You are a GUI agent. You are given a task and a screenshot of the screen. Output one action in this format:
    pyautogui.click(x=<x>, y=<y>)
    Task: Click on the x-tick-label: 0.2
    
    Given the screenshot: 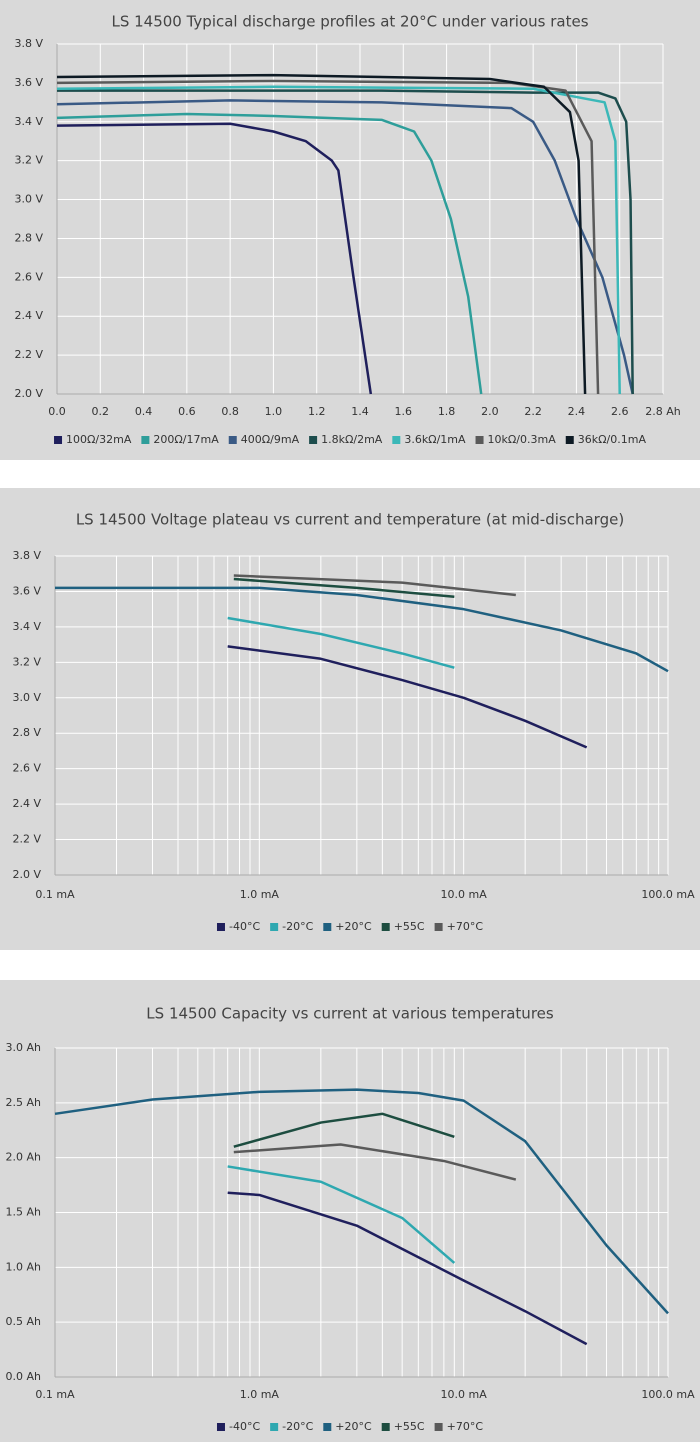 What is the action you would take?
    pyautogui.click(x=101, y=411)
    